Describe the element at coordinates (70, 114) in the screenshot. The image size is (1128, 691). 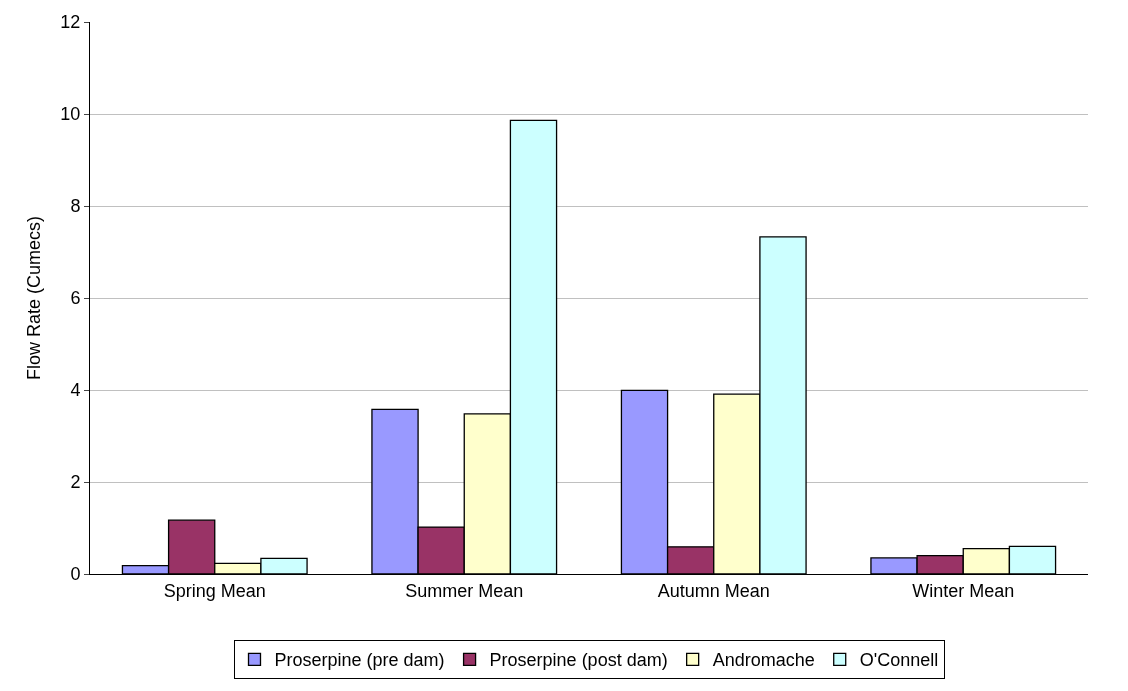
I see `y-tick-label: 10` at that location.